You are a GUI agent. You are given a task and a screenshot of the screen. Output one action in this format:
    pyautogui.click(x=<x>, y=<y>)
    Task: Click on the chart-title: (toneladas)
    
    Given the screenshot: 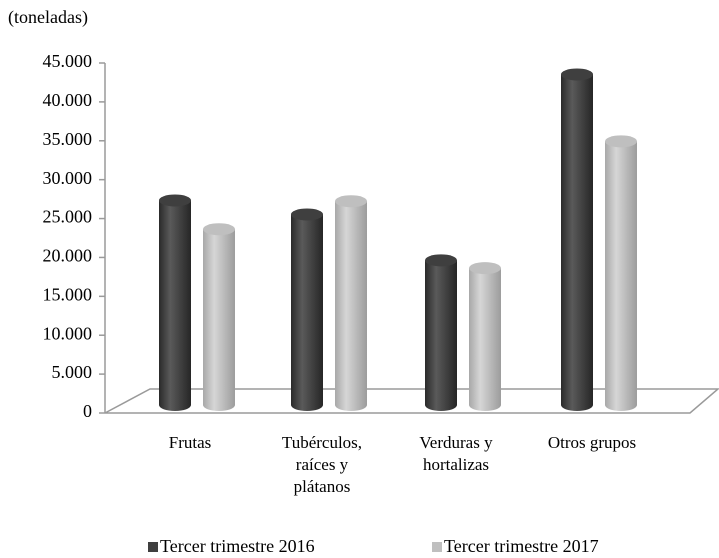 What is the action you would take?
    pyautogui.click(x=48, y=17)
    